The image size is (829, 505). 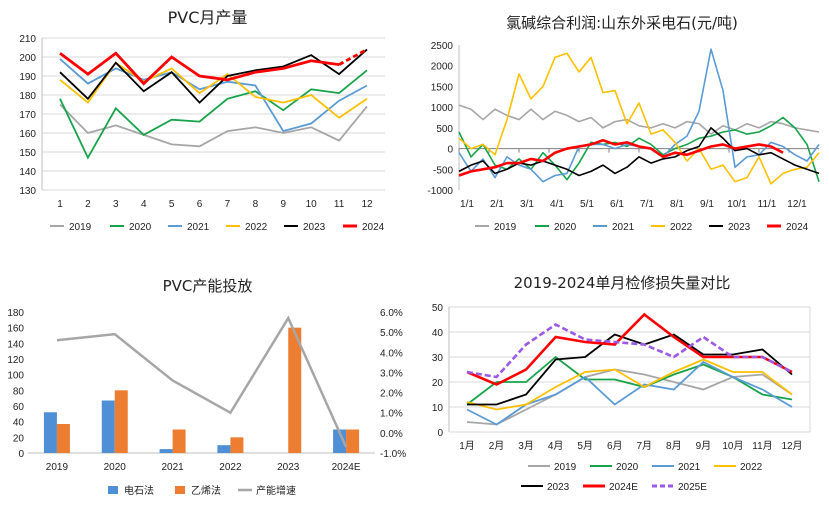 I want to click on x-tick-label: 8, so click(x=256, y=204).